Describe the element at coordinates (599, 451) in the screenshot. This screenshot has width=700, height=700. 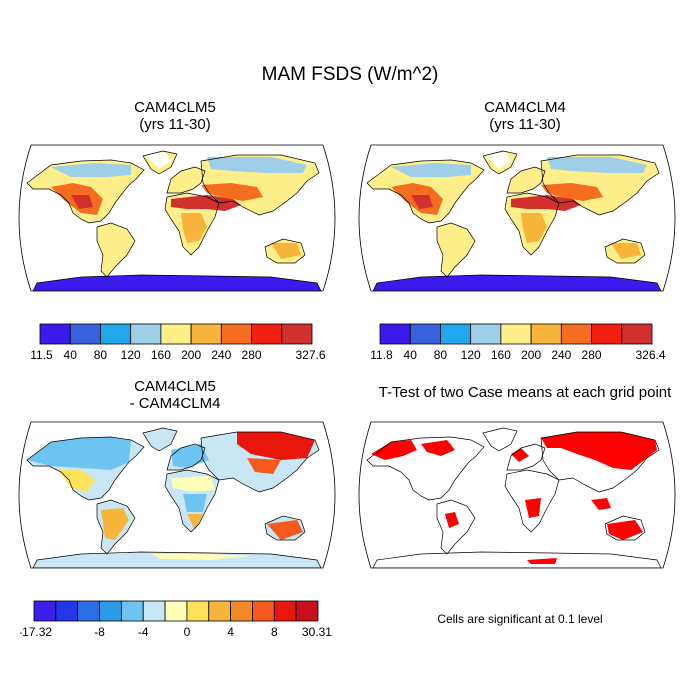
I see `sig-siberia` at that location.